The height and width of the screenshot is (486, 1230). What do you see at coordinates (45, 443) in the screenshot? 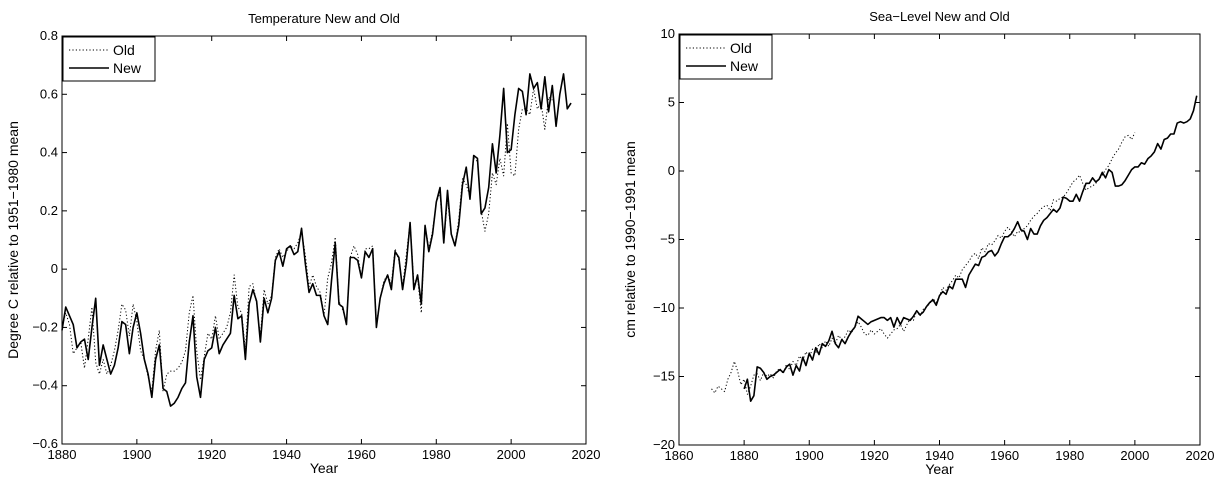
I see `y-tick-label: −0.6` at bounding box center [45, 443].